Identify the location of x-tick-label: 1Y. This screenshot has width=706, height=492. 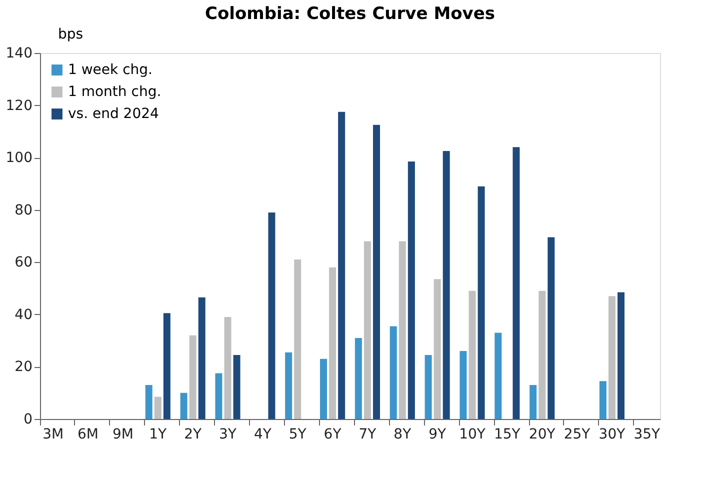
(158, 434).